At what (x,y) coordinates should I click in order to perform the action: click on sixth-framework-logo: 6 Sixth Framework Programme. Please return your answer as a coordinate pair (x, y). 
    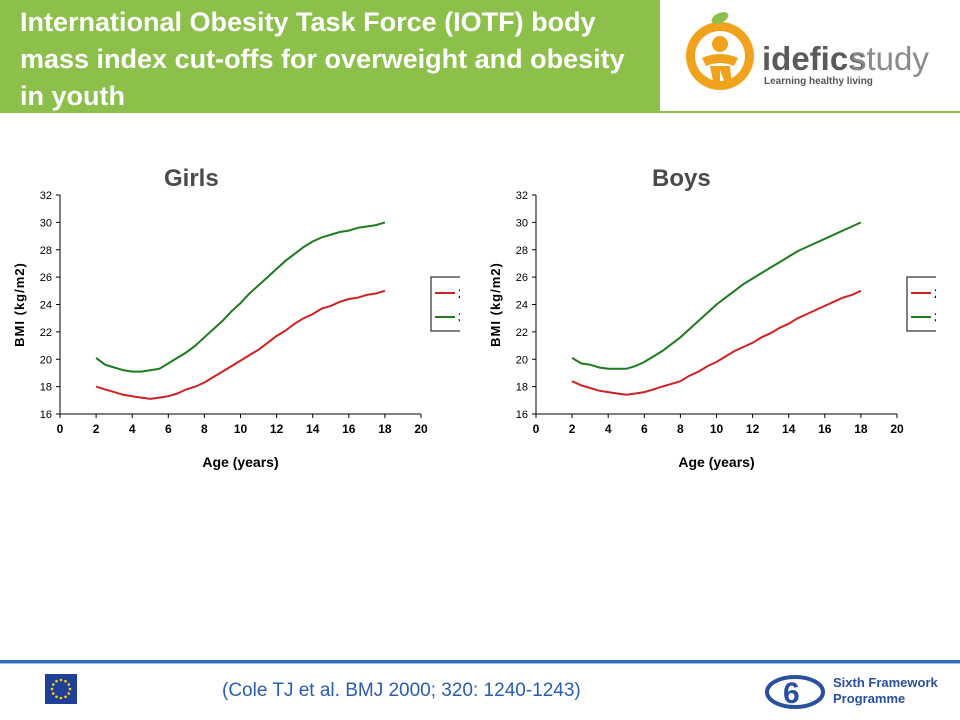
    Looking at the image, I should click on (852, 692).